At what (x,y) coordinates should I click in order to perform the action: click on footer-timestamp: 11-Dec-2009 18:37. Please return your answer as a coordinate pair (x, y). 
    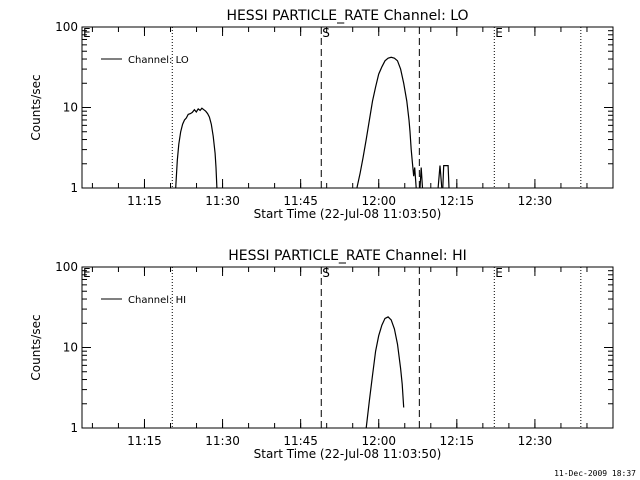
    Looking at the image, I should click on (595, 473).